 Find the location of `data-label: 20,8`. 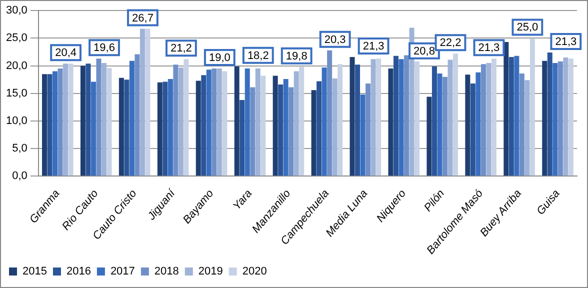

data-label: 20,8 is located at coordinates (424, 51).